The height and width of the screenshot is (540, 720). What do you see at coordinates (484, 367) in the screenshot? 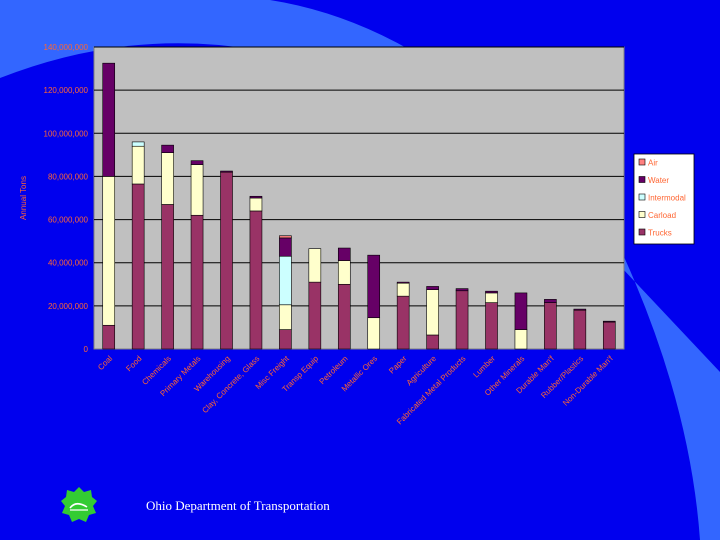
I see `x-tick-label: Lumber` at bounding box center [484, 367].